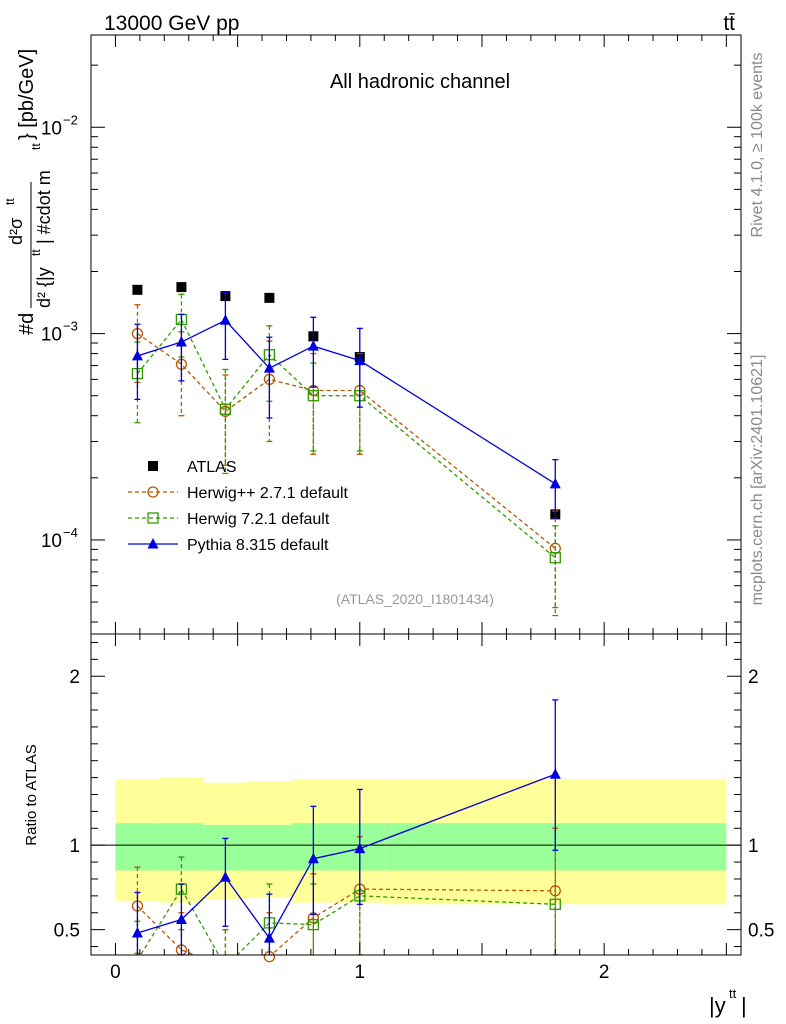 This screenshot has height=1024, width=786. Describe the element at coordinates (212, 467) in the screenshot. I see `legend-label-atlas: ATLAS` at that location.